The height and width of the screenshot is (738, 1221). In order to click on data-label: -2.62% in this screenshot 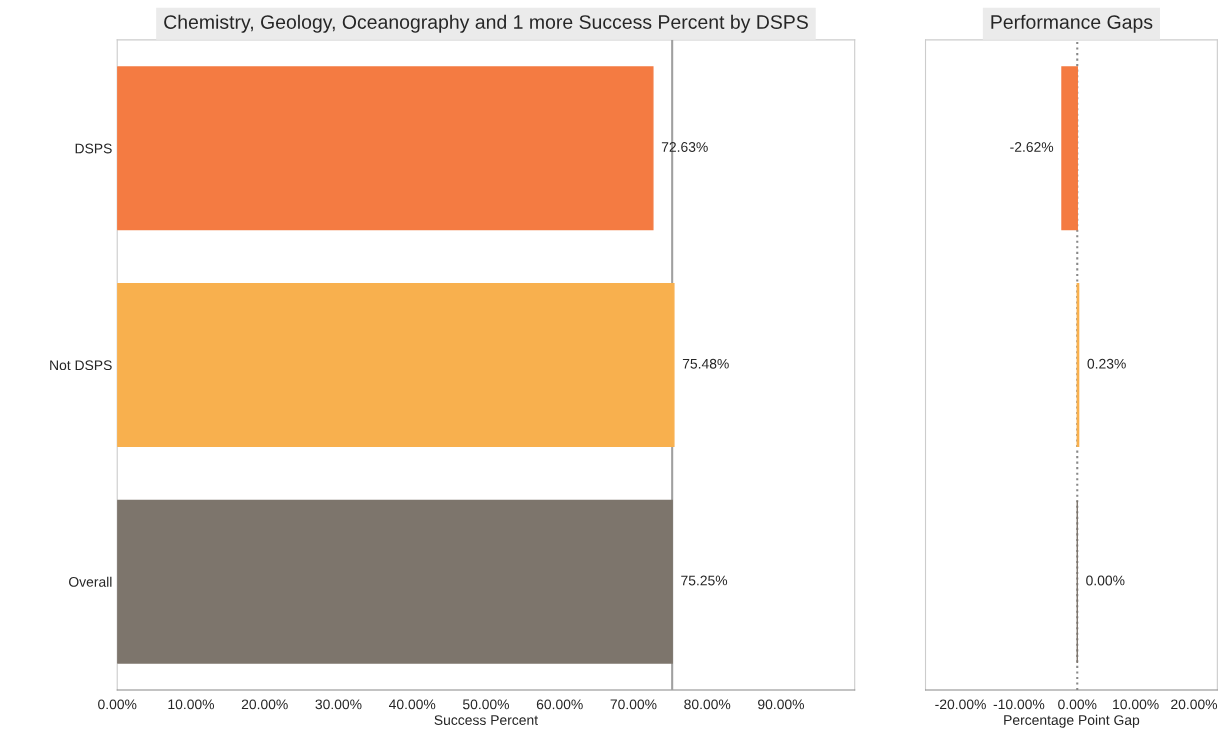, I will do `click(1032, 147)`.